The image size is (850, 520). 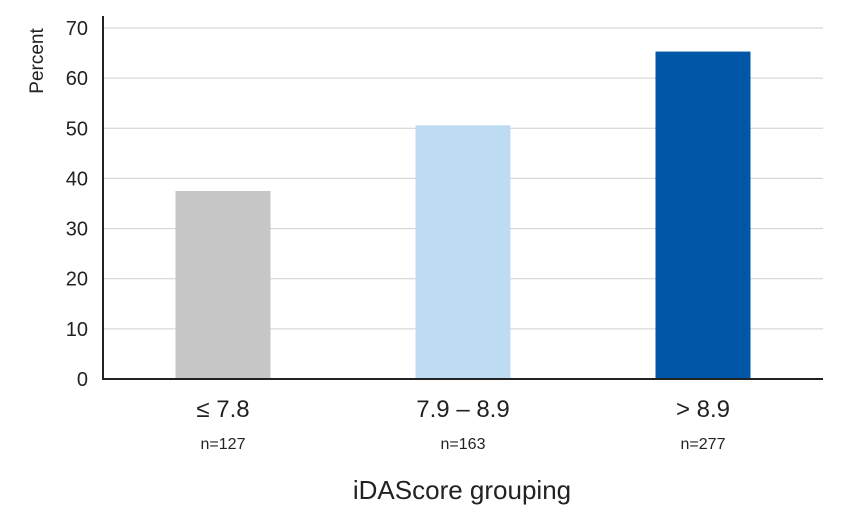 I want to click on sample-size-label: n=277, so click(x=703, y=444).